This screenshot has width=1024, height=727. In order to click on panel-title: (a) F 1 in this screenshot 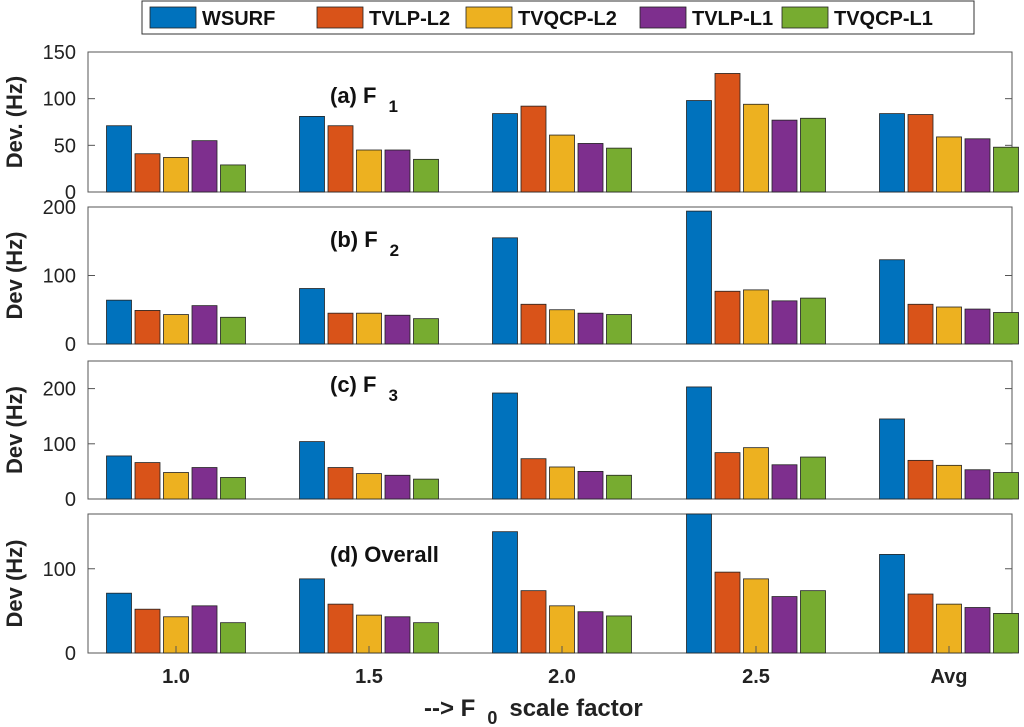, I will do `click(364, 99)`.